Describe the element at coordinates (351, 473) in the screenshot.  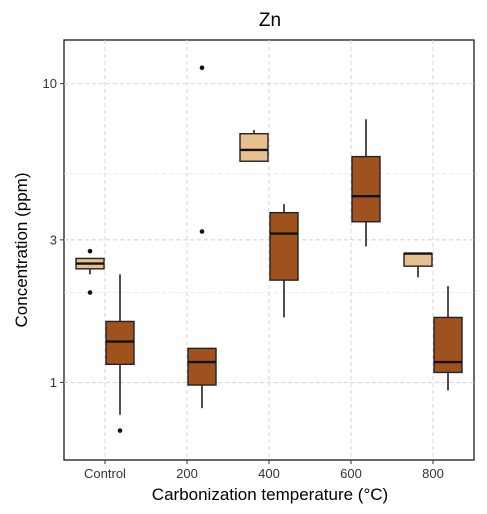
I see `x-tick-label: 600` at that location.